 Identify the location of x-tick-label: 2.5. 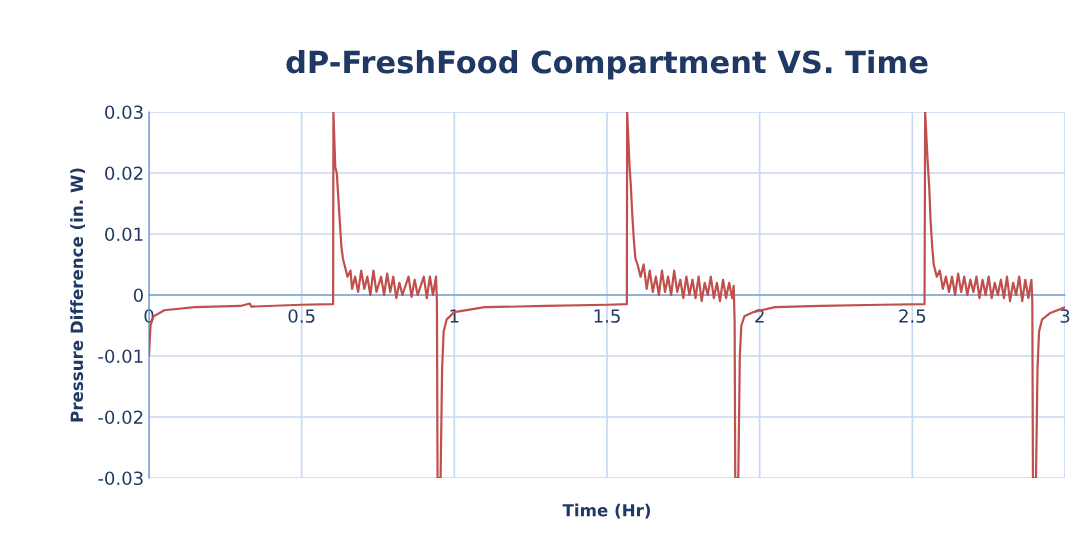
(912, 316).